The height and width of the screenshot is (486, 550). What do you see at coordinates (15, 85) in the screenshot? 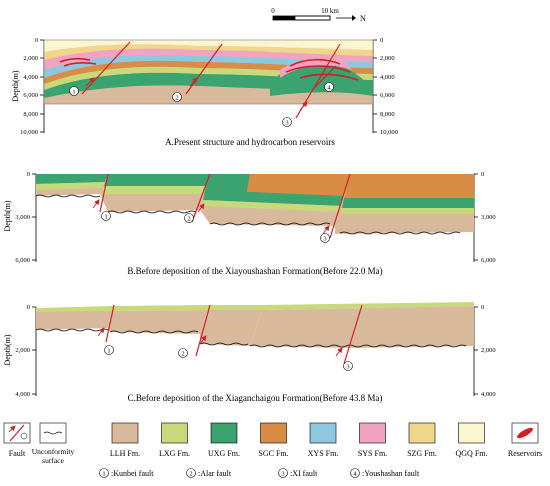
I see `panel-a-axis-title: Depth(m)` at bounding box center [15, 85].